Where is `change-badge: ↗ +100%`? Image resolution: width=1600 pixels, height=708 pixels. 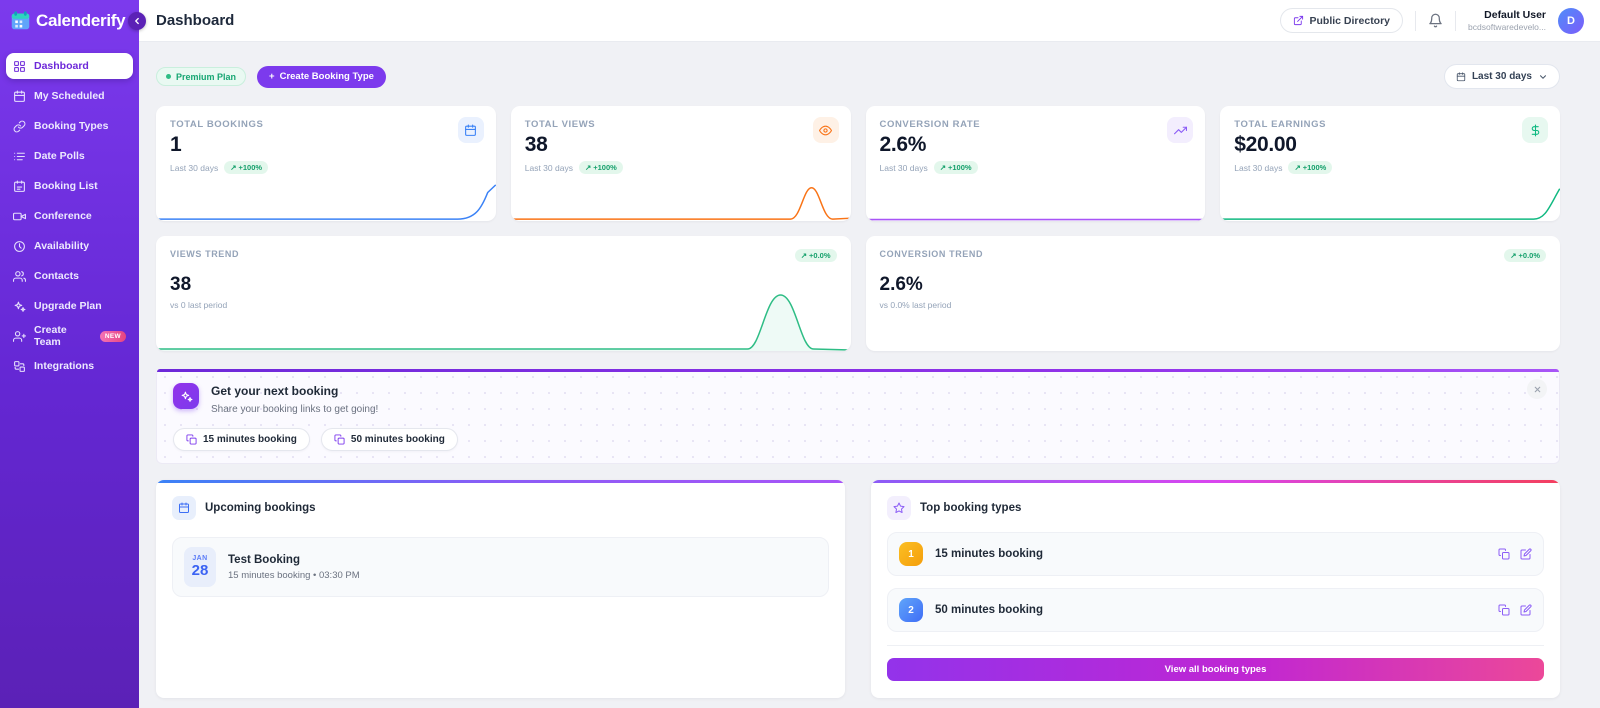 change-badge: ↗ +100% is located at coordinates (600, 167).